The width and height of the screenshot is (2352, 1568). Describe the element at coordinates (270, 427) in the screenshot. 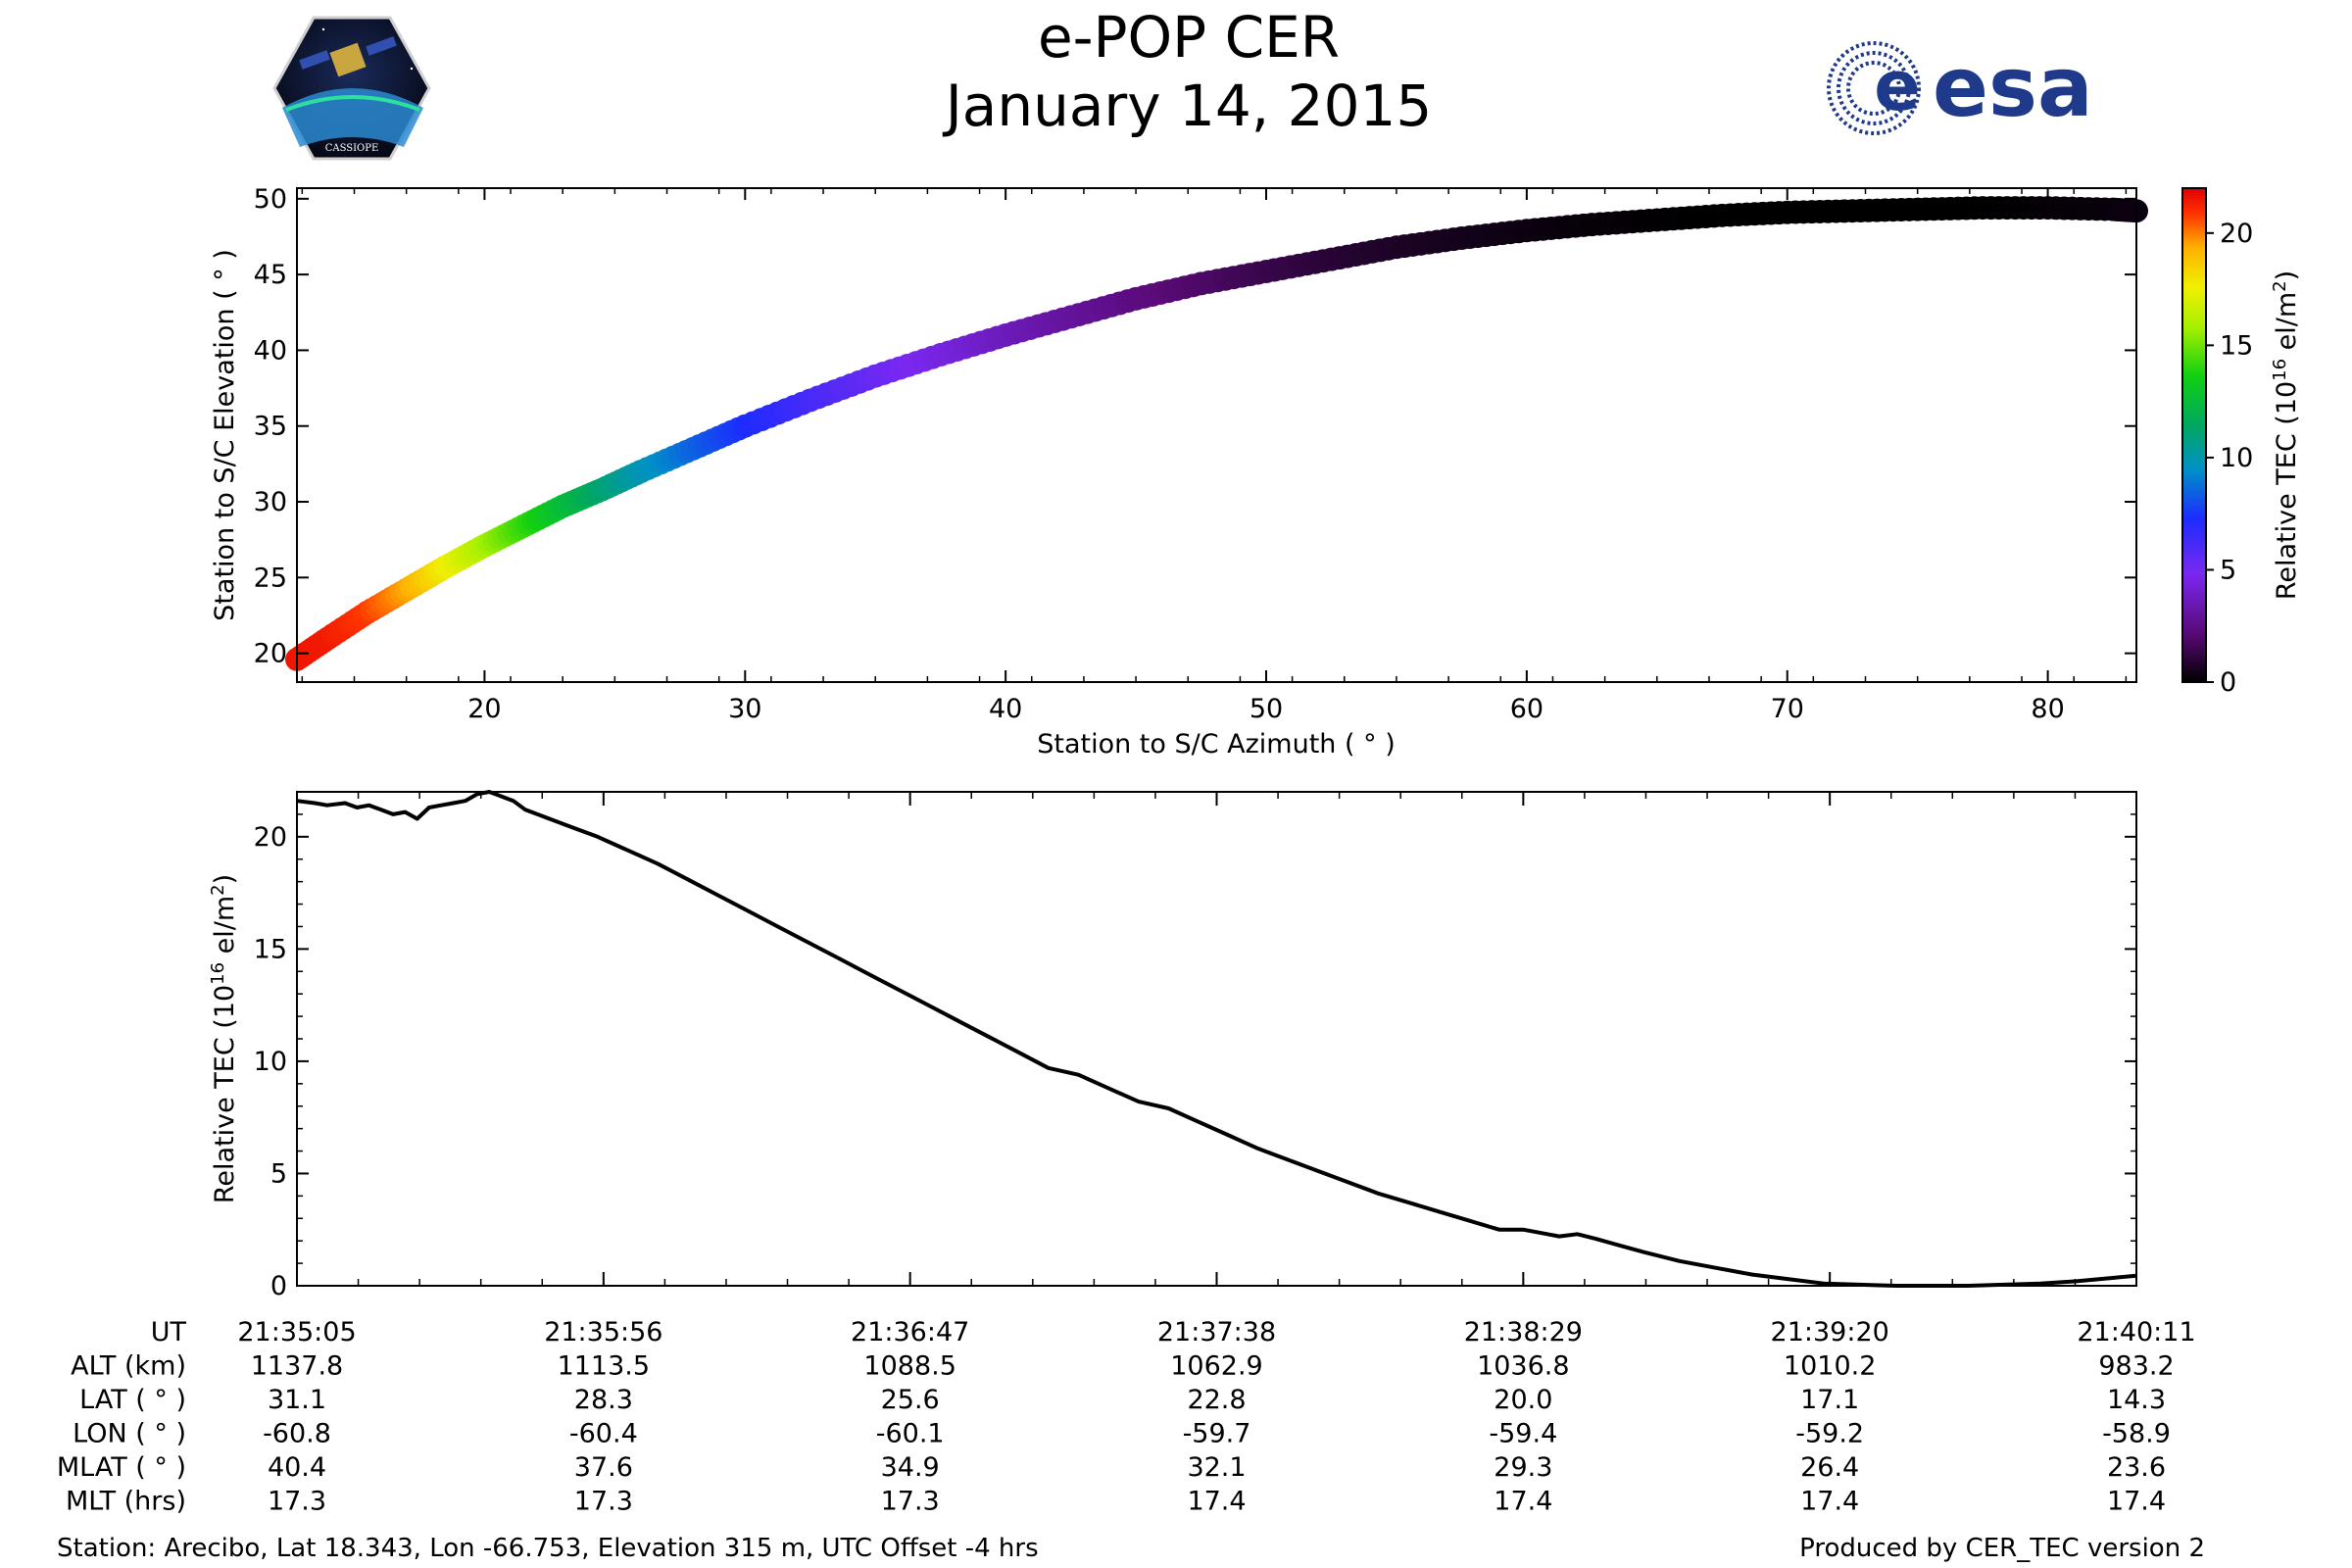

I see `elevation-tick-label: 35` at that location.